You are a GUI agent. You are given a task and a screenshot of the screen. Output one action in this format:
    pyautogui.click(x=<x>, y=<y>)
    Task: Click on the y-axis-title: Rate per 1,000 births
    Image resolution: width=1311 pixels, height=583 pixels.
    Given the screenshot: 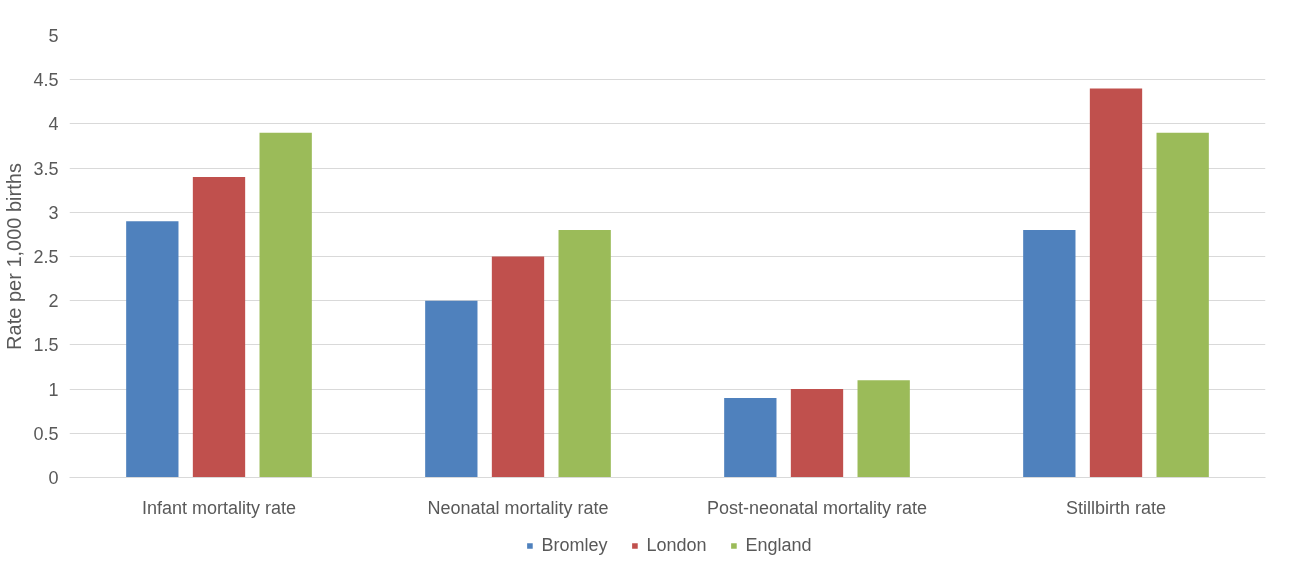 What is the action you would take?
    pyautogui.click(x=14, y=256)
    